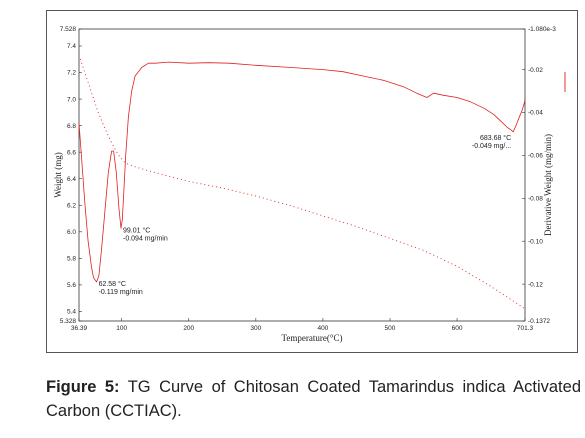 The width and height of the screenshot is (585, 438). What do you see at coordinates (535, 113) in the screenshot?
I see `y-right-tick-label: -0.04` at bounding box center [535, 113].